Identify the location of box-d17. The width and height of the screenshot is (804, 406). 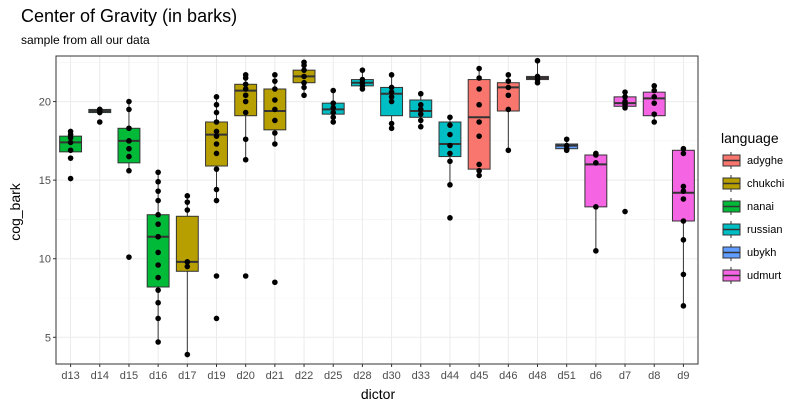
(187, 275).